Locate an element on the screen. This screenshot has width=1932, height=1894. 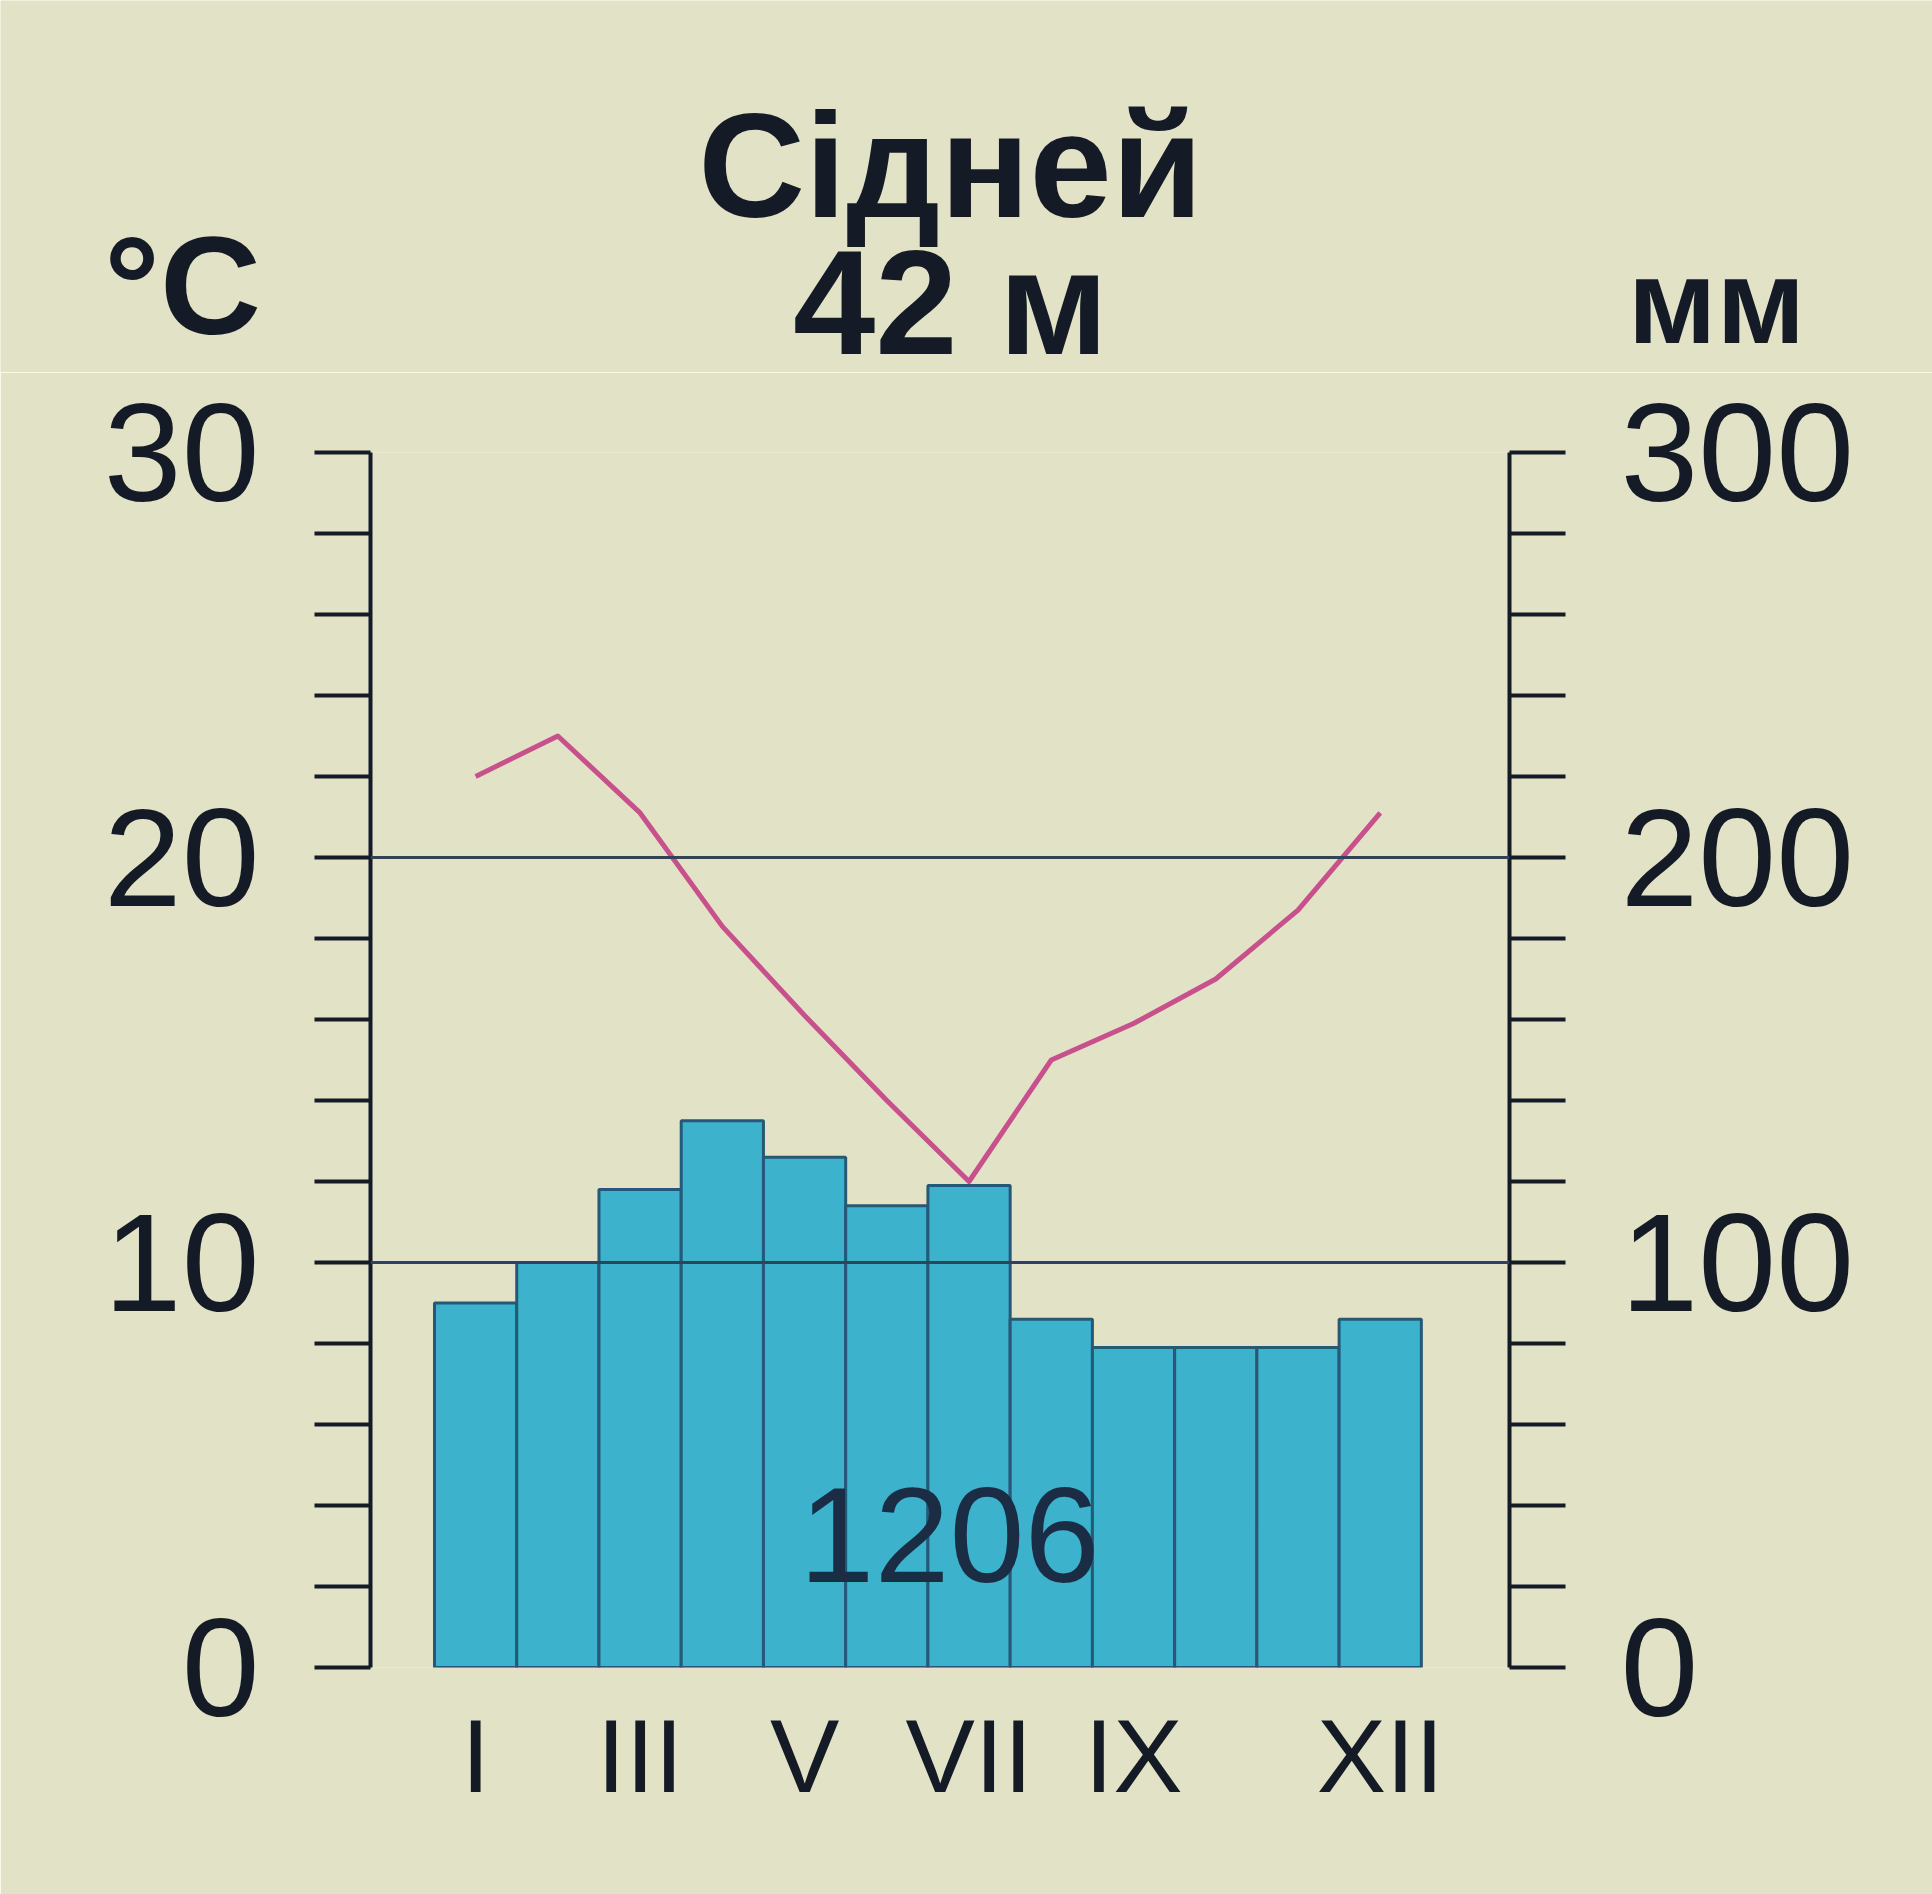
y-axis-title: °C is located at coordinates (182, 285).